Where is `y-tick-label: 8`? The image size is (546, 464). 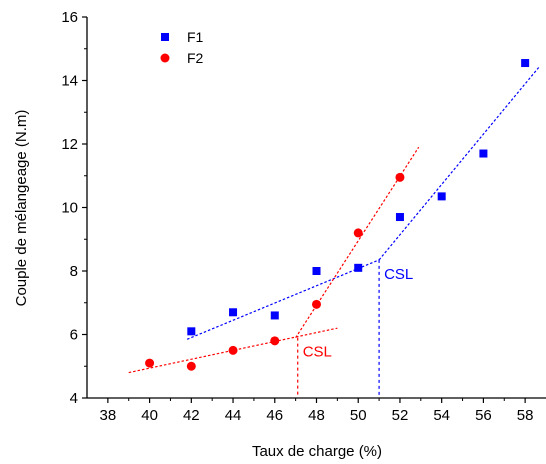 y-tick-label: 8 is located at coordinates (74, 271).